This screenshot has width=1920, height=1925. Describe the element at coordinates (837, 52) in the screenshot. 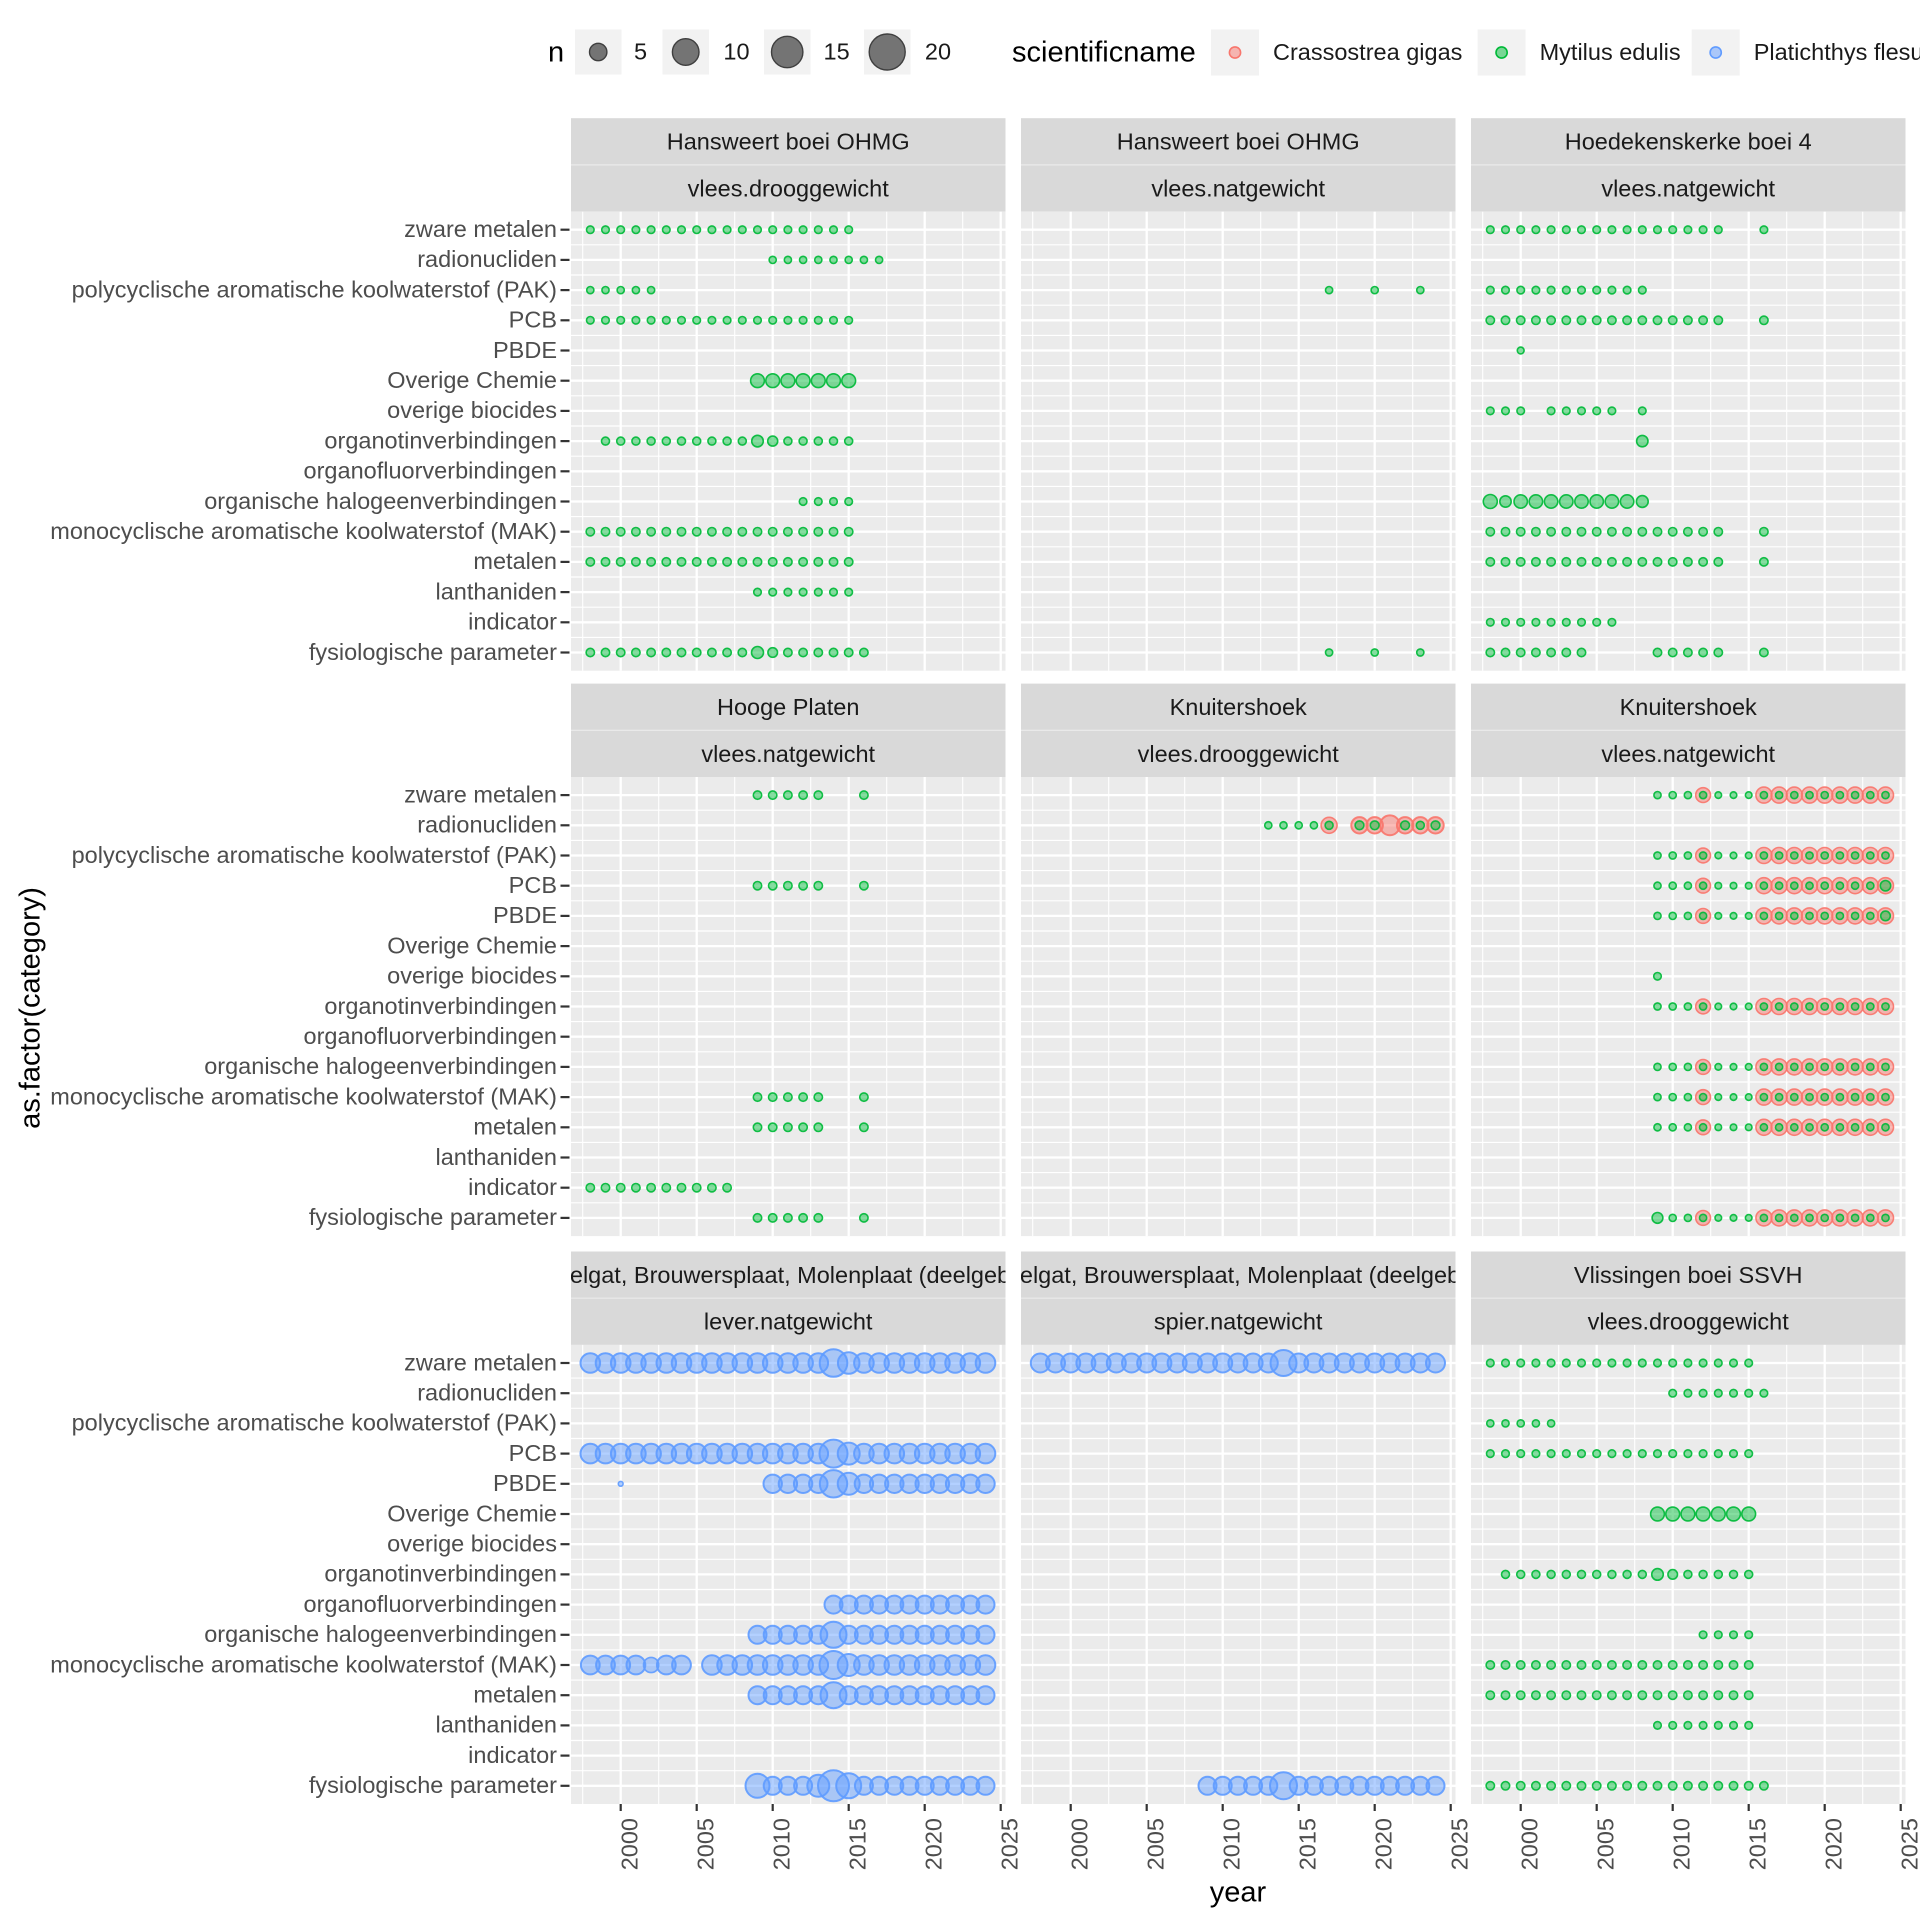

I see `svg-text: 15` at that location.